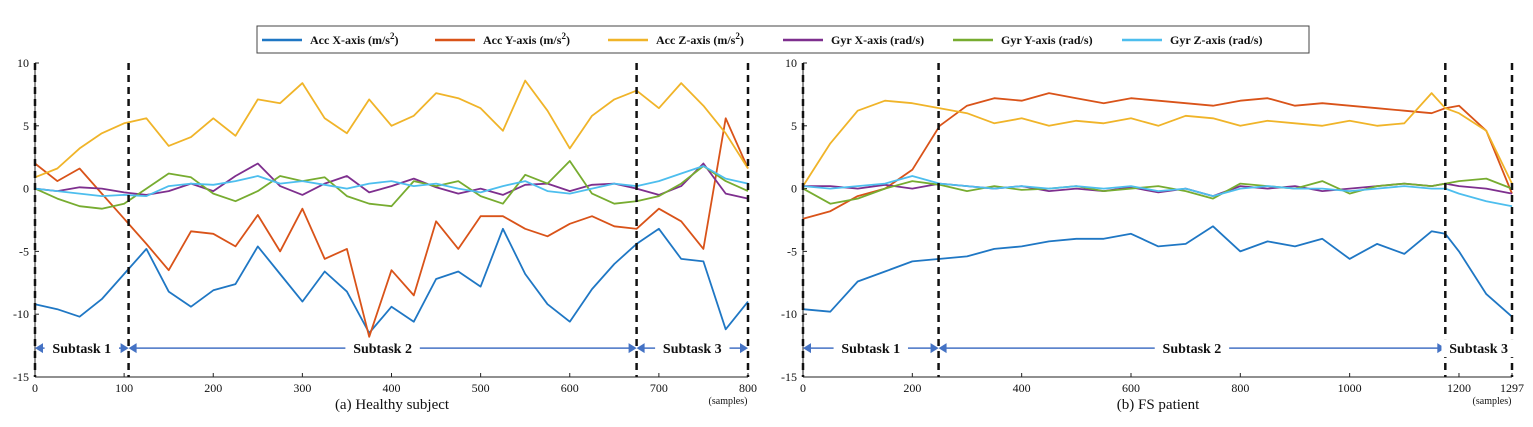  What do you see at coordinates (392, 405) in the screenshot?
I see `panel-caption: (a) Healthy subject` at bounding box center [392, 405].